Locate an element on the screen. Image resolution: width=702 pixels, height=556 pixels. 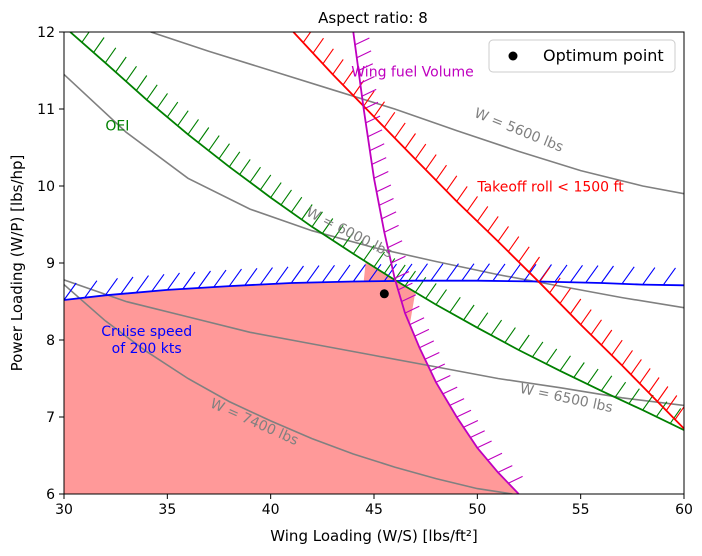
takeoff-constraint-label: Takeoff roll < 1500 ft is located at coordinates (550, 187).